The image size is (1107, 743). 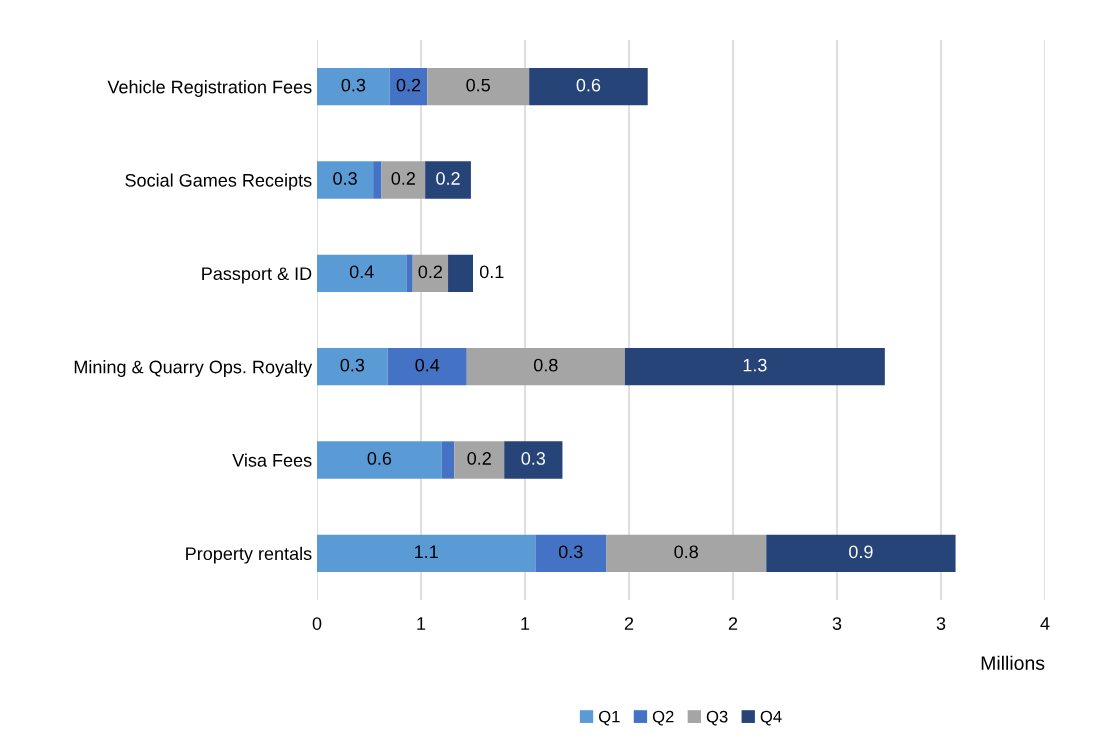 I want to click on x-axis-title: Millions, so click(x=1013, y=662).